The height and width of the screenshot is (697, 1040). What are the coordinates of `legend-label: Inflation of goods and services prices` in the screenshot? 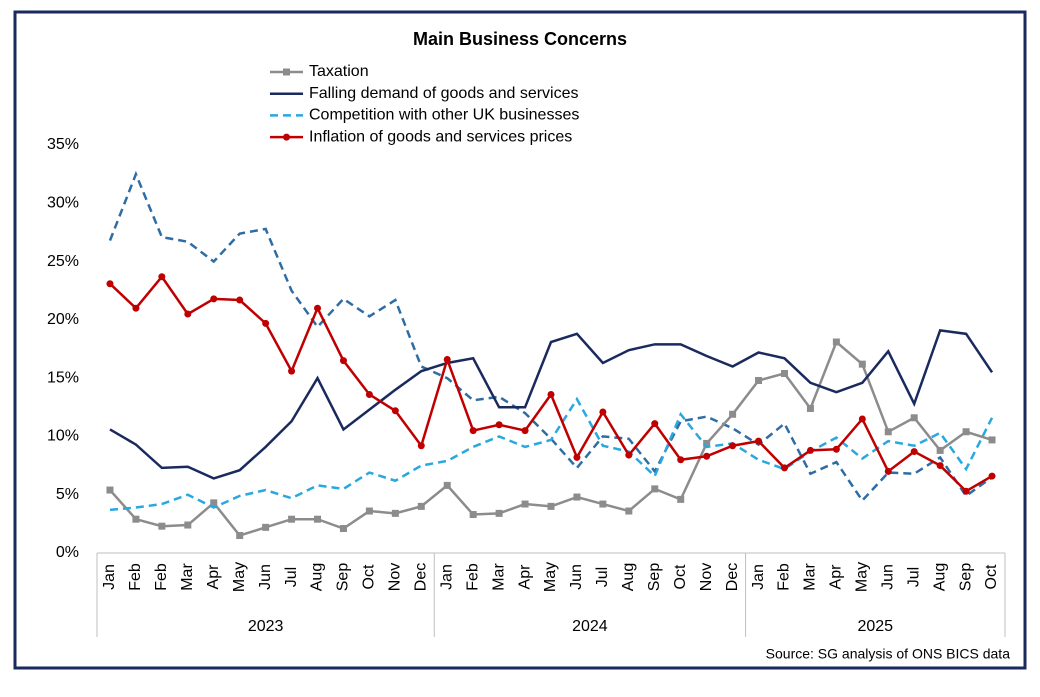 It's located at (440, 136).